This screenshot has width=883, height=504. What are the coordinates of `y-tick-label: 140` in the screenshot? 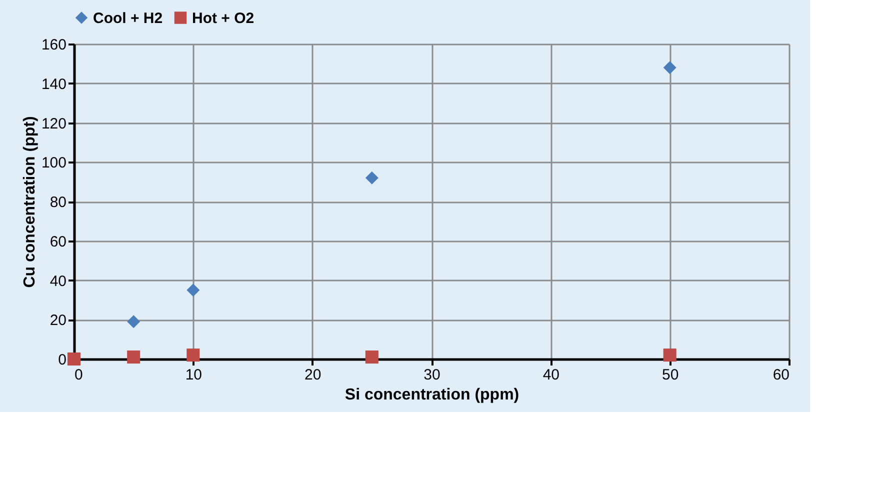 It's located at (53, 84).